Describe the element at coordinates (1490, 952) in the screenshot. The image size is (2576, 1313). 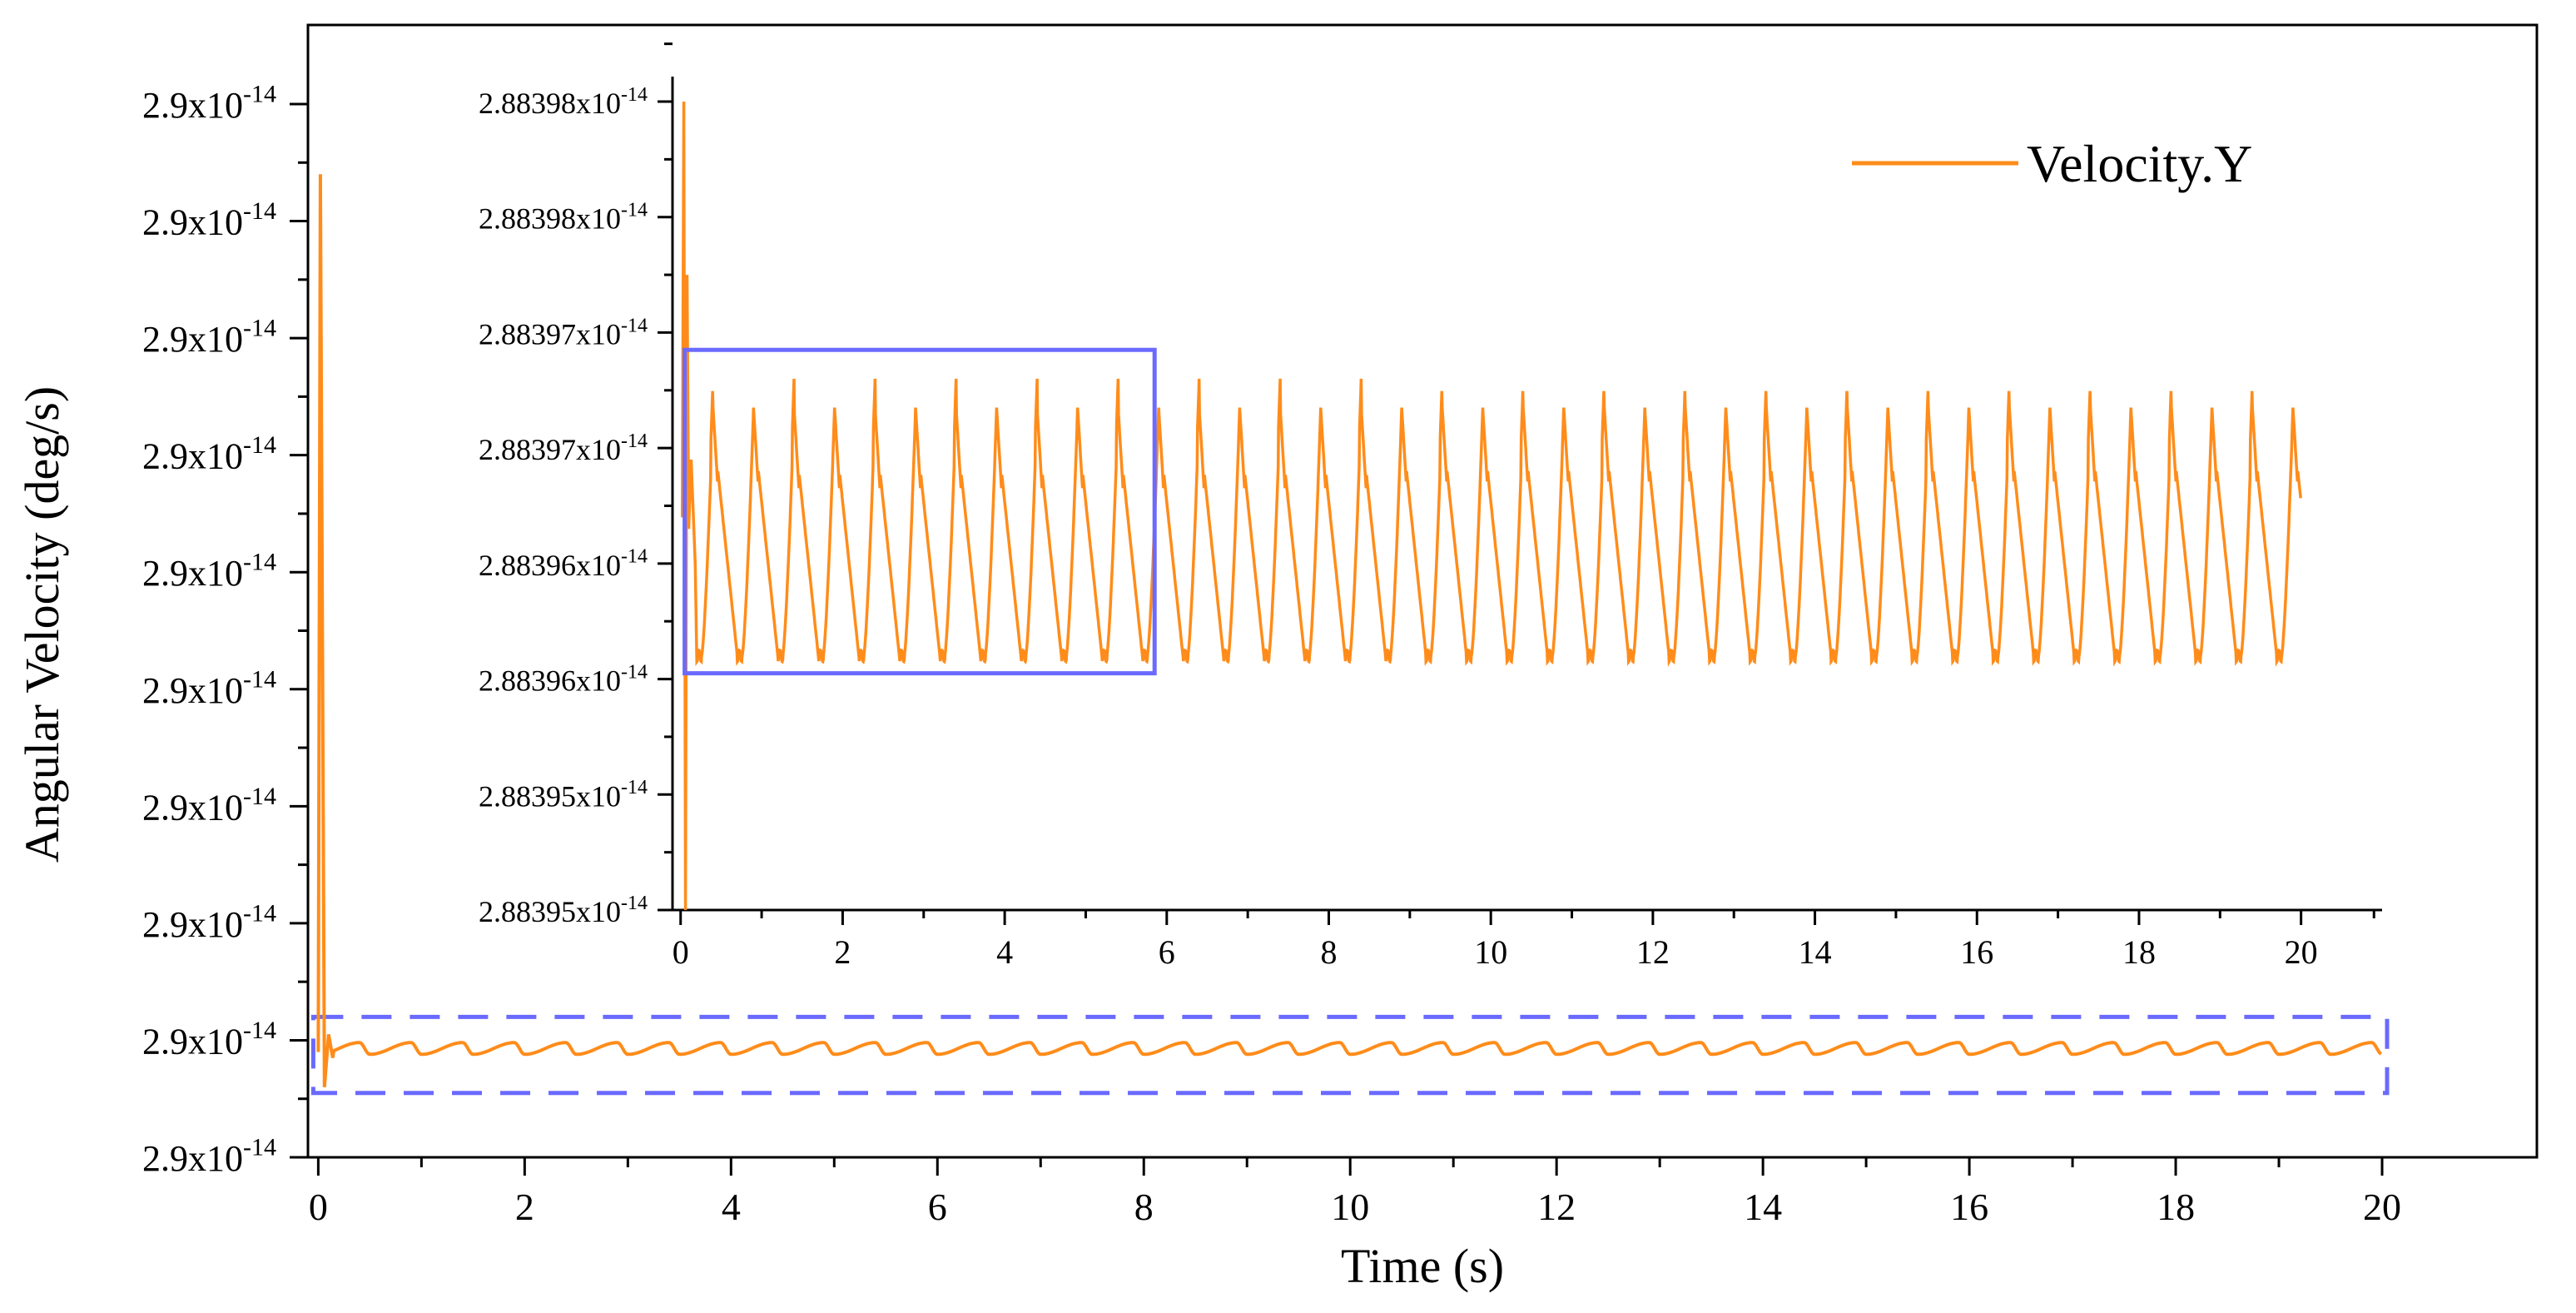
I see `inset-x-tick-label: 10` at that location.